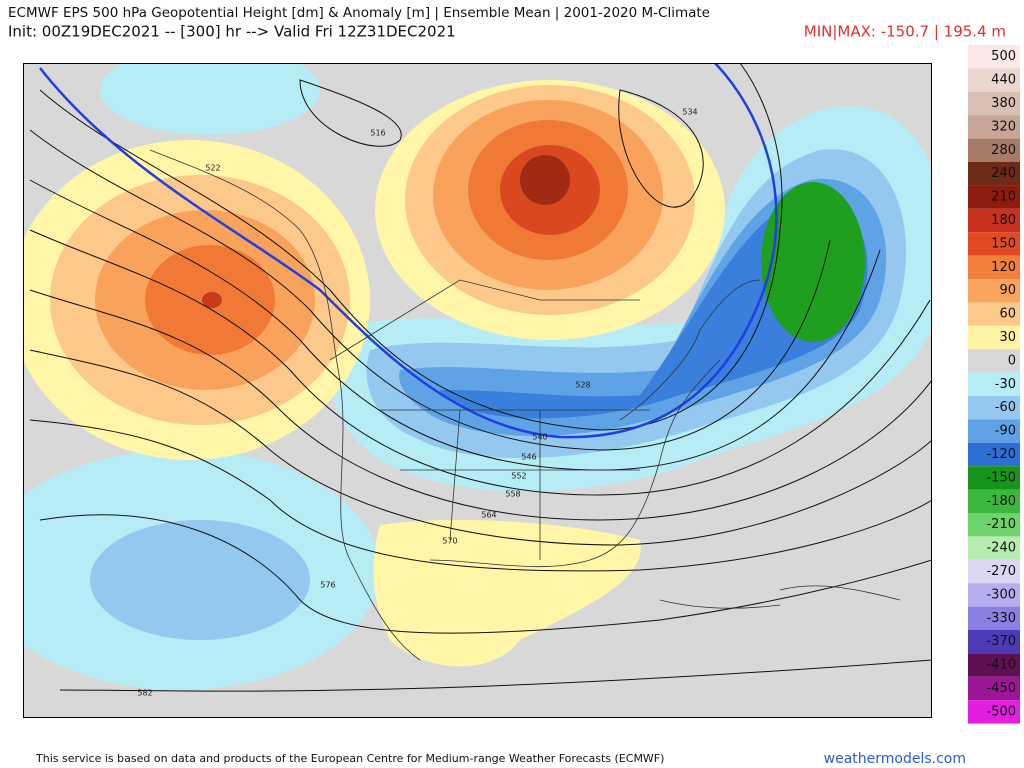 The height and width of the screenshot is (768, 1024). I want to click on colorbar-label: 30, so click(1007, 337).